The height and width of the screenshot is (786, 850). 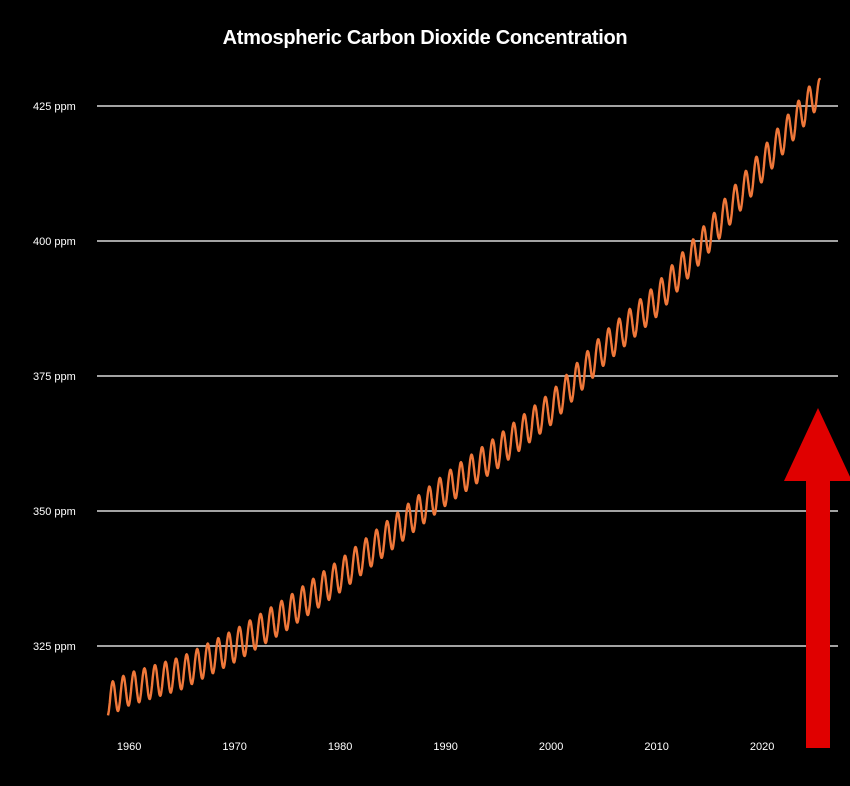 I want to click on y-axis-labels: 325 ppm 350 ppm 375 ppm 400 ppm 425 ppm, so click(x=54, y=377).